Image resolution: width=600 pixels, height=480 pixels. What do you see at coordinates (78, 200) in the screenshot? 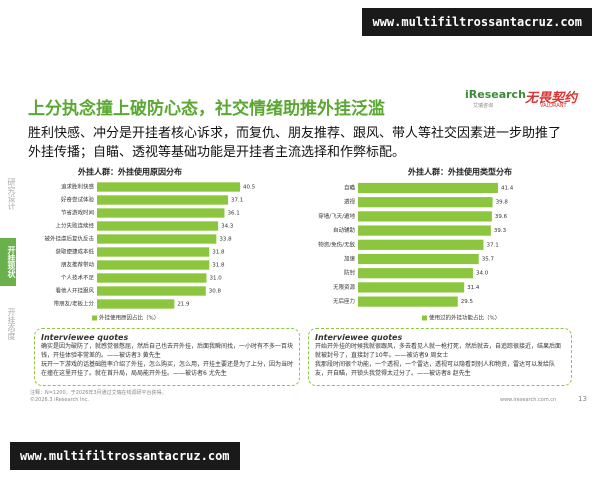
I see `category-label: 好奇尝试体验` at bounding box center [78, 200].